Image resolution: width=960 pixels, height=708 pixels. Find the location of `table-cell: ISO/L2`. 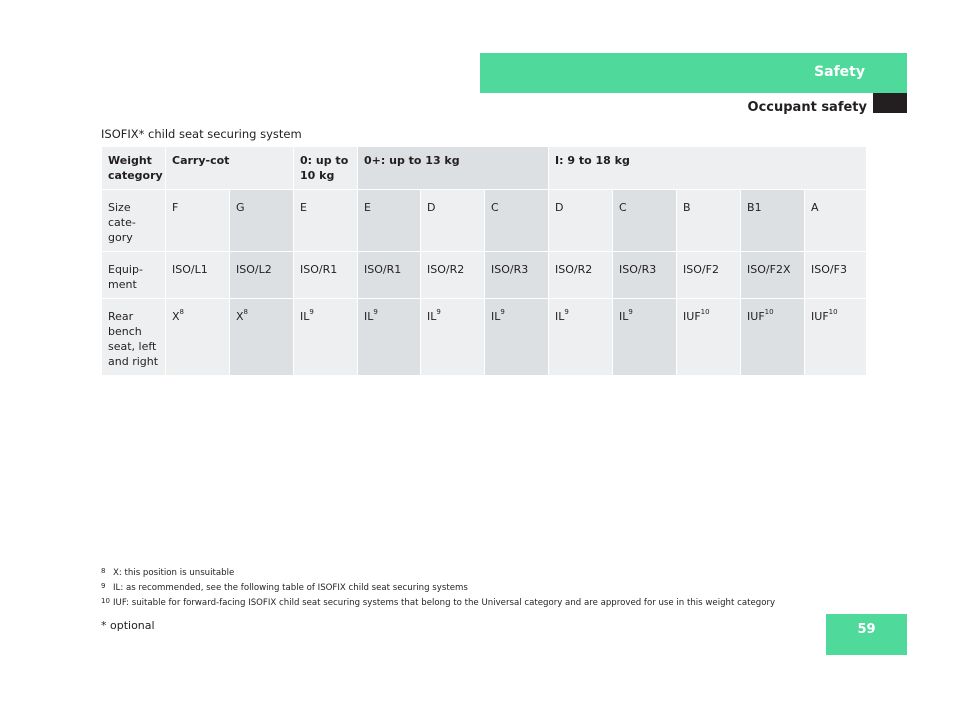

table-cell: ISO/L2 is located at coordinates (261, 275).